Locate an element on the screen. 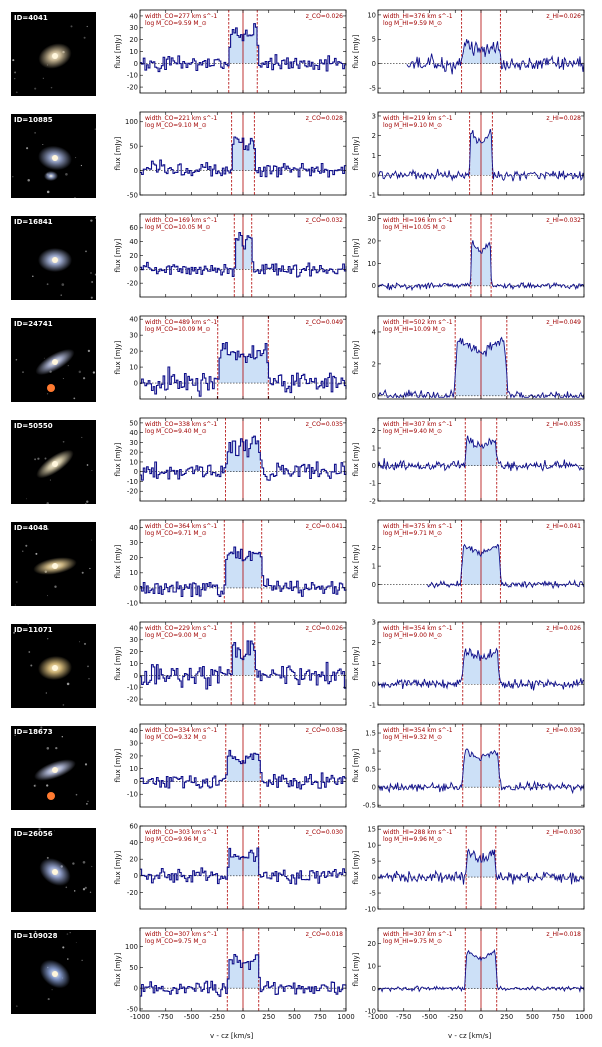 This screenshot has height=1047, width=602. galaxy-id-label-2: ID=16841 is located at coordinates (33, 222).